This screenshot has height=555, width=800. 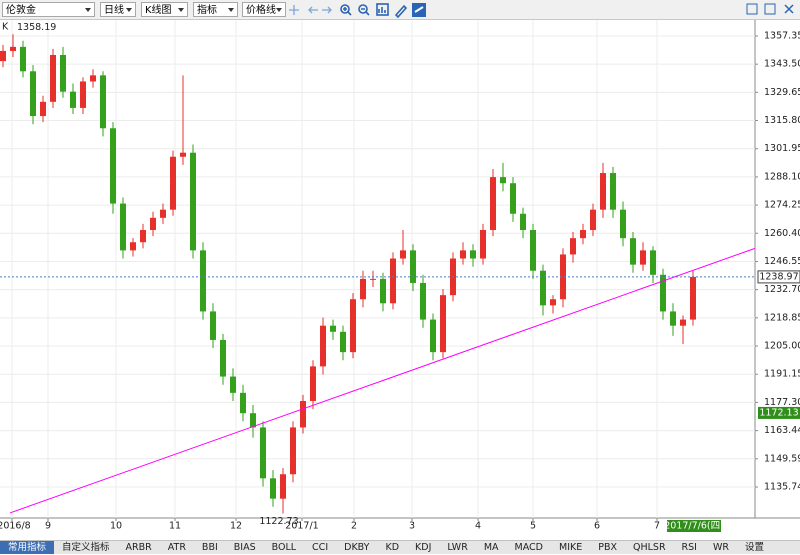 What do you see at coordinates (118, 9) in the screenshot?
I see `period-select: 日线` at bounding box center [118, 9].